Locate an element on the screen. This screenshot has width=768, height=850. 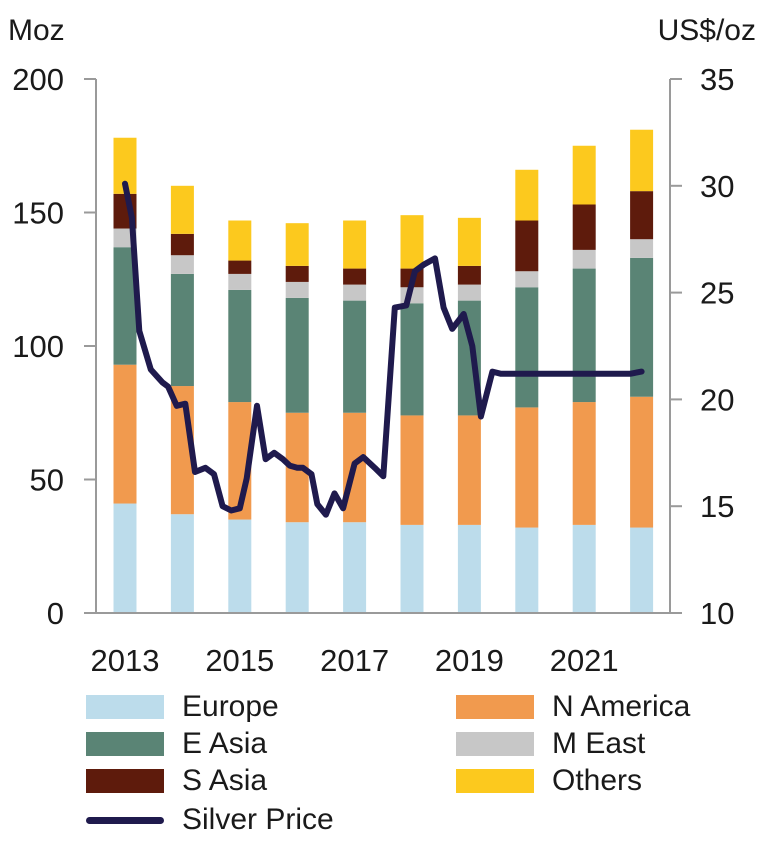
bar-m-east-2014 is located at coordinates (182, 264).